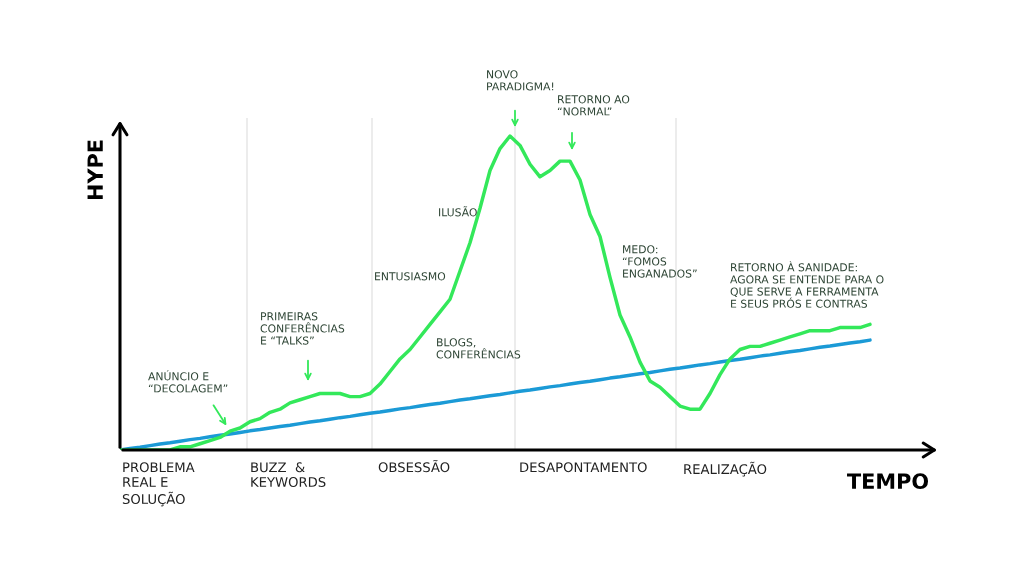 The width and height of the screenshot is (1024, 576). What do you see at coordinates (888, 481) in the screenshot?
I see `x-axis-title: TEMPO` at bounding box center [888, 481].